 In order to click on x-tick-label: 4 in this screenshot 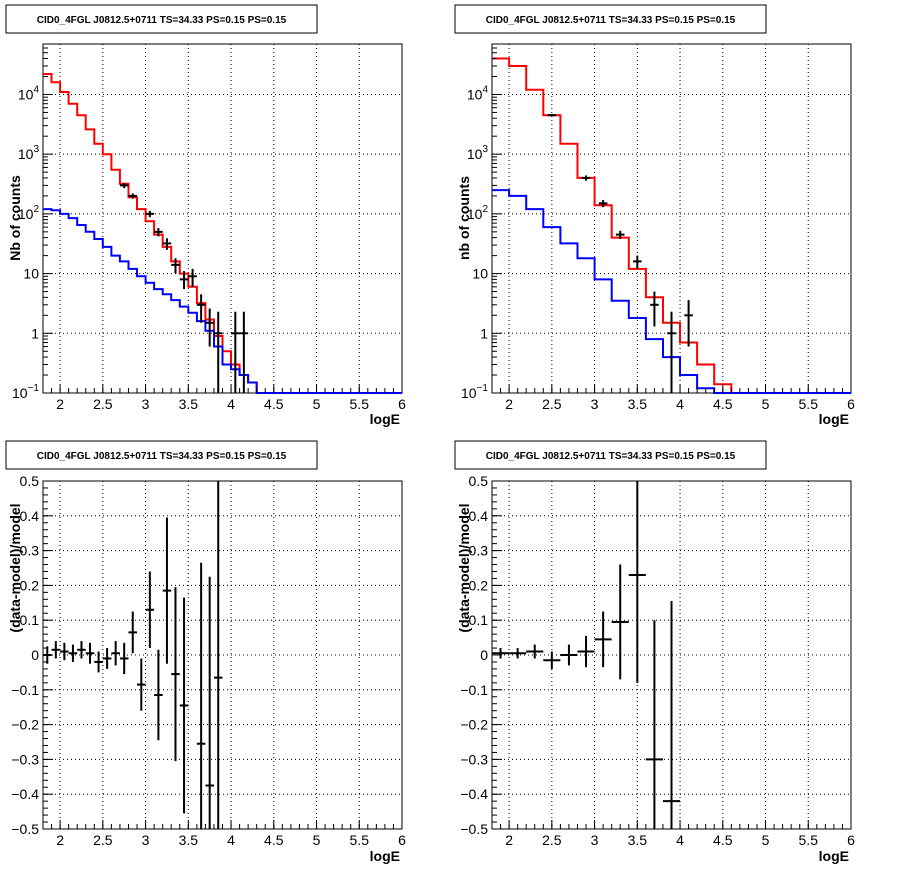, I will do `click(231, 404)`.